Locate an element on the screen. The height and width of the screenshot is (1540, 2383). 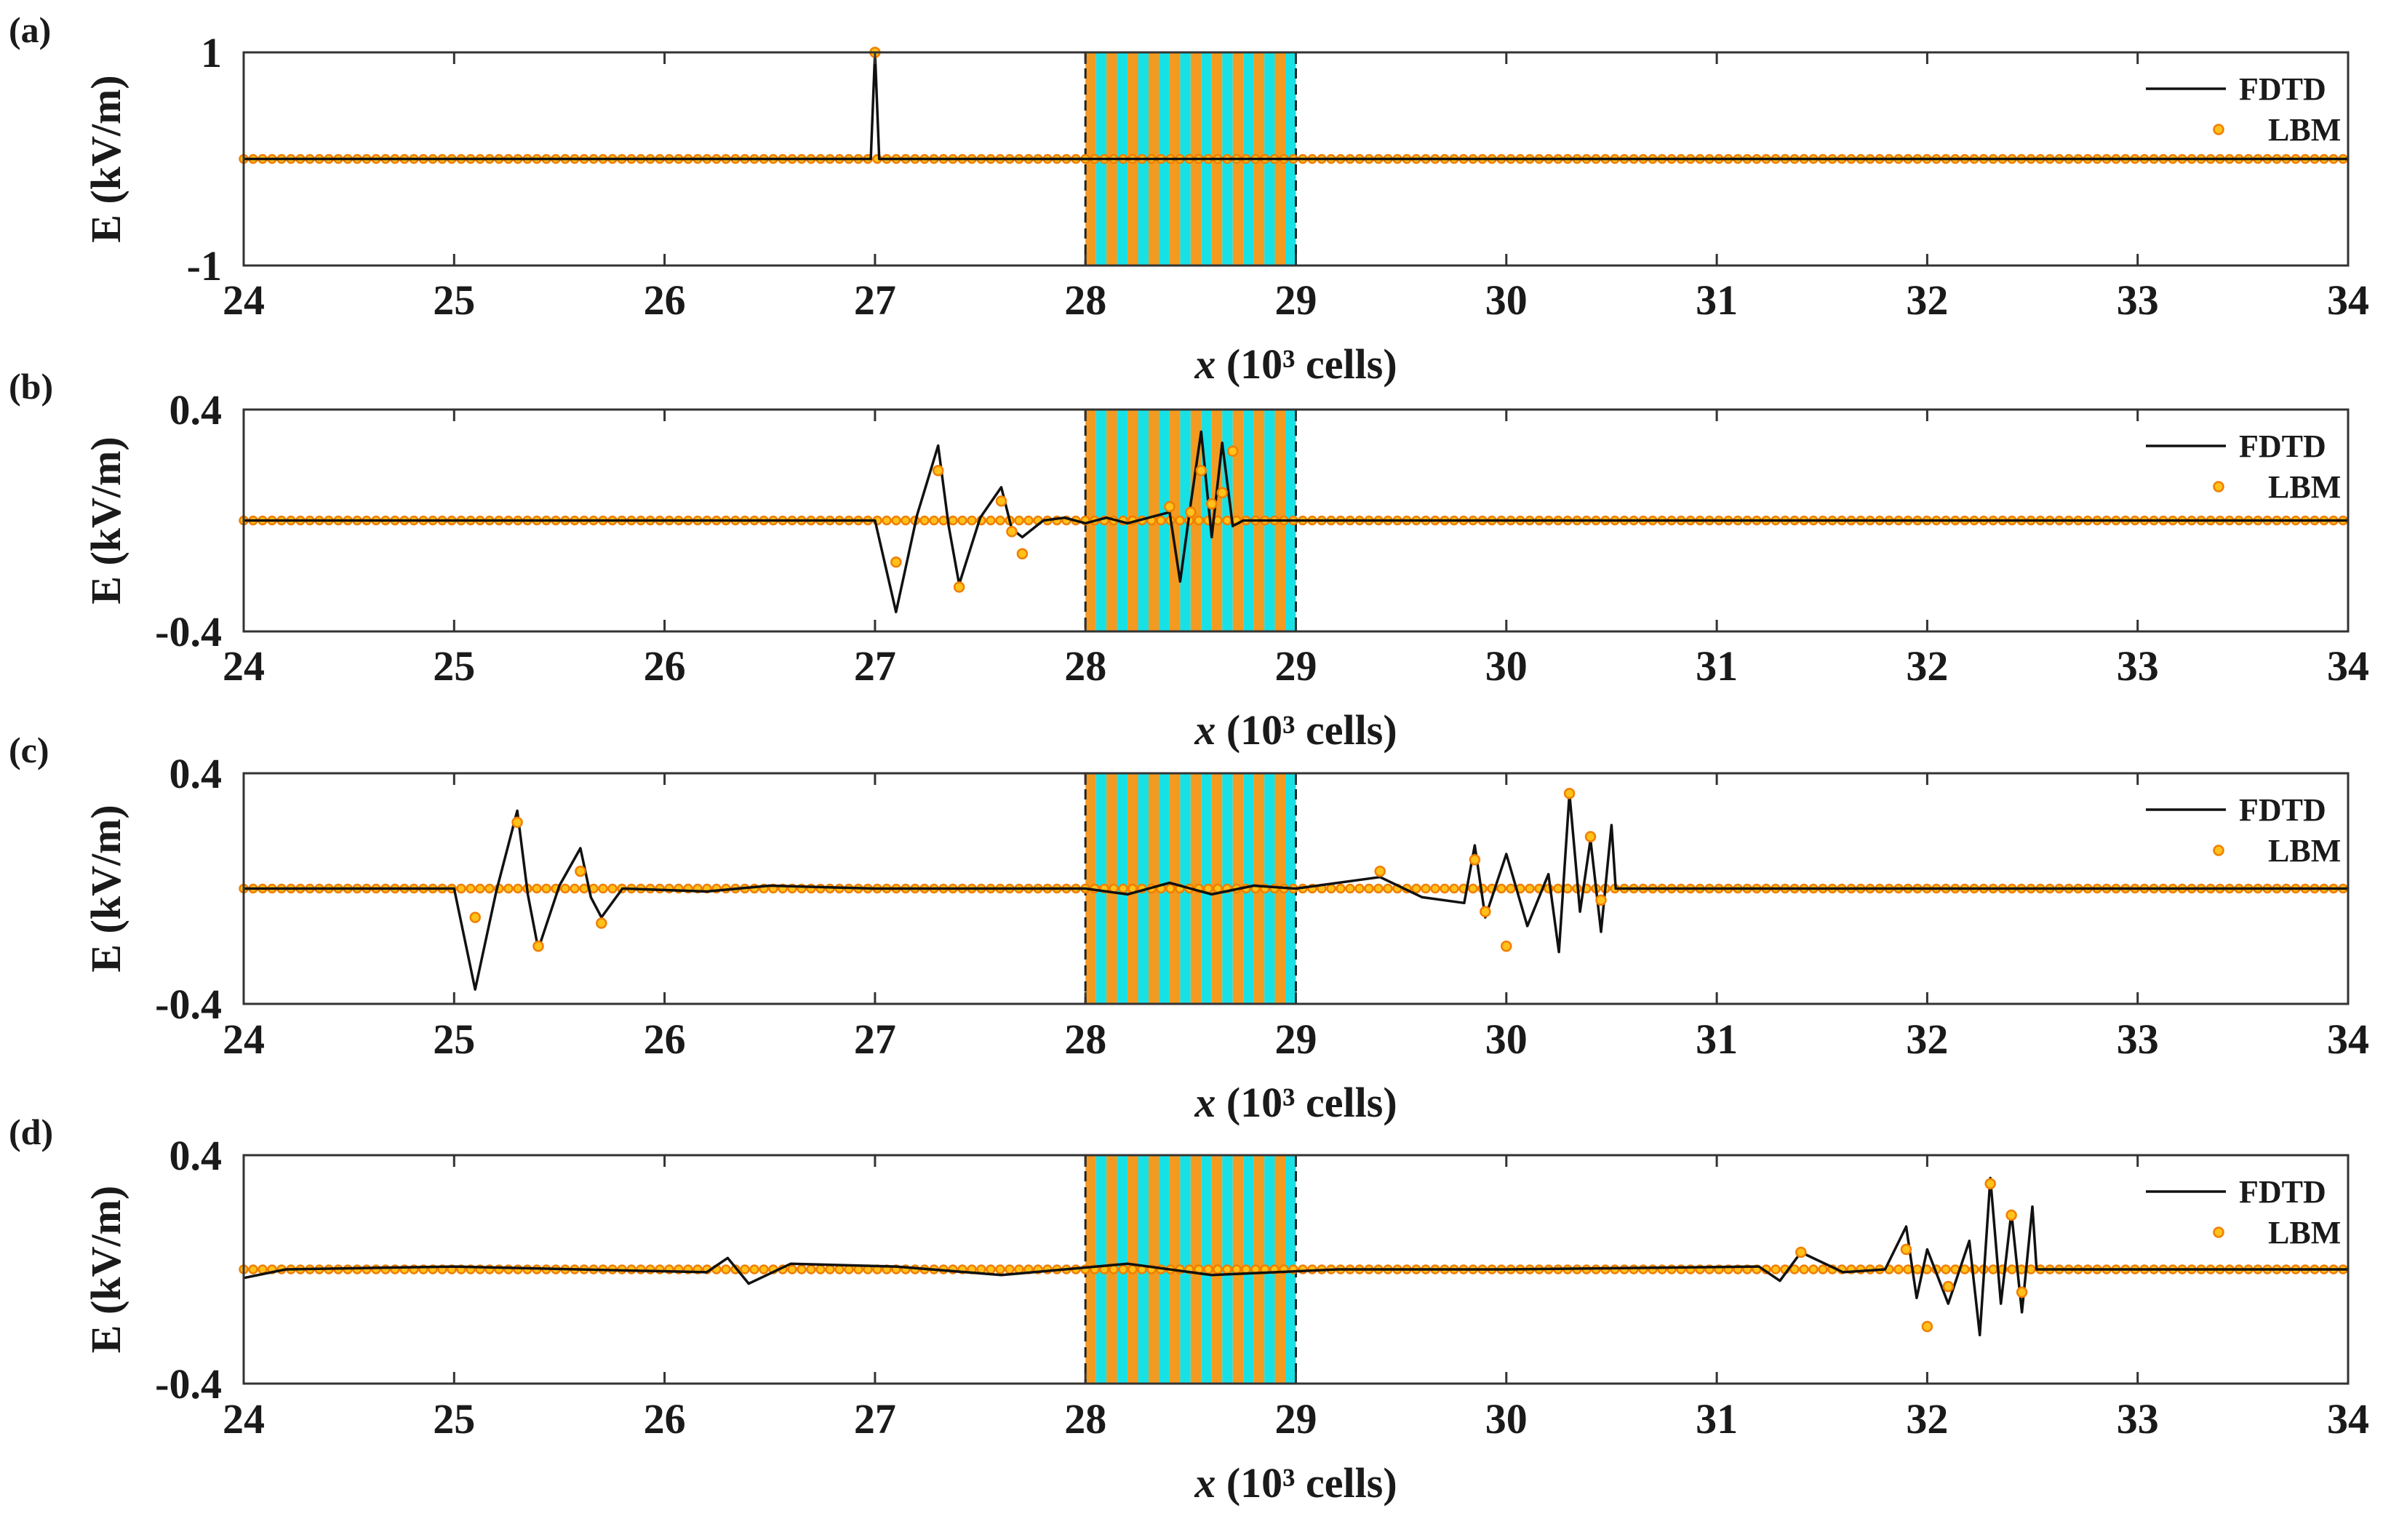
x-tick-label: 29 is located at coordinates (1296, 300).